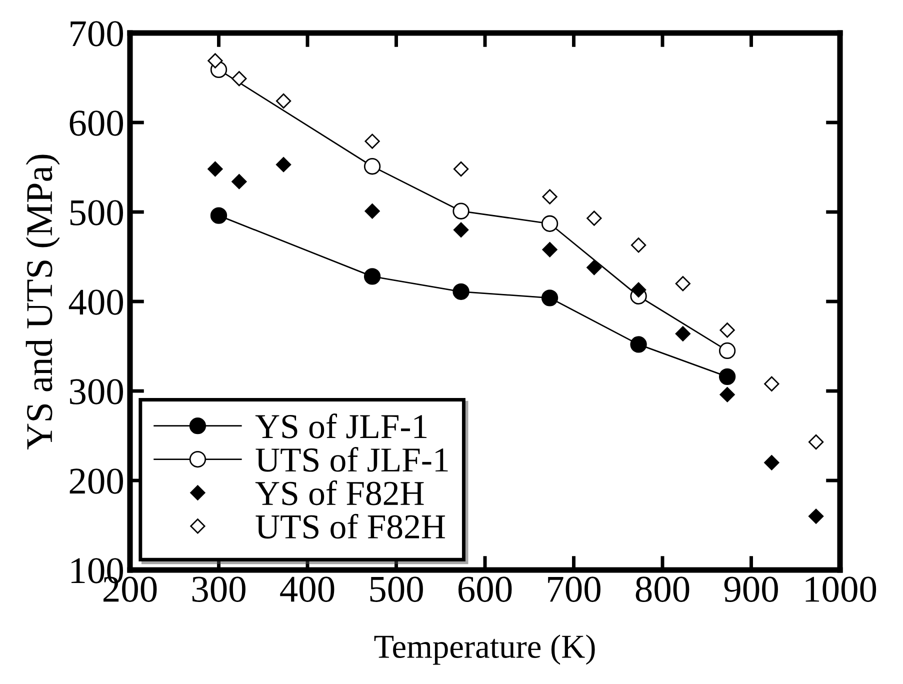 The height and width of the screenshot is (684, 903). Describe the element at coordinates (574, 589) in the screenshot. I see `x-tick-label: 700` at that location.